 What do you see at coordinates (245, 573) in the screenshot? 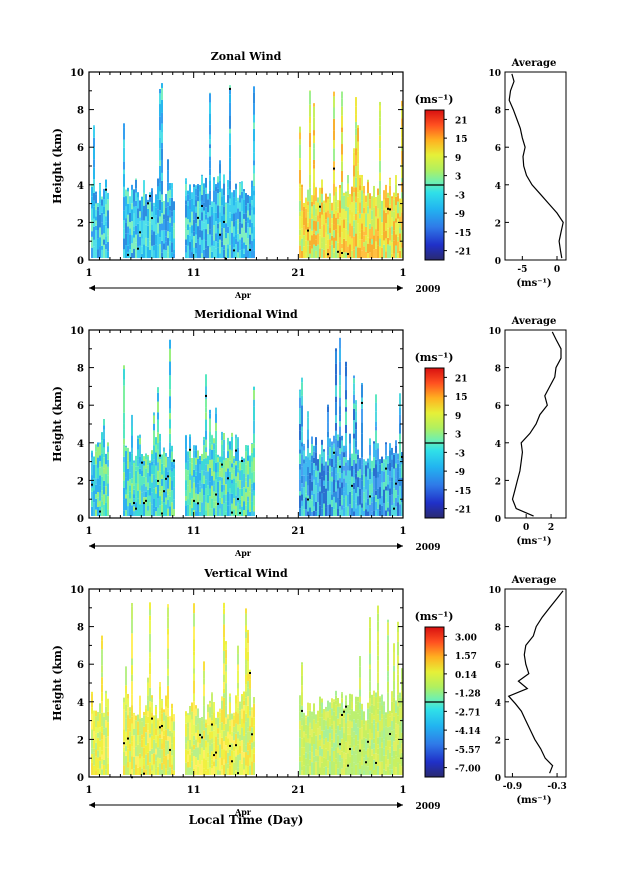
I see `panel-title: Vertical Wind` at bounding box center [245, 573].